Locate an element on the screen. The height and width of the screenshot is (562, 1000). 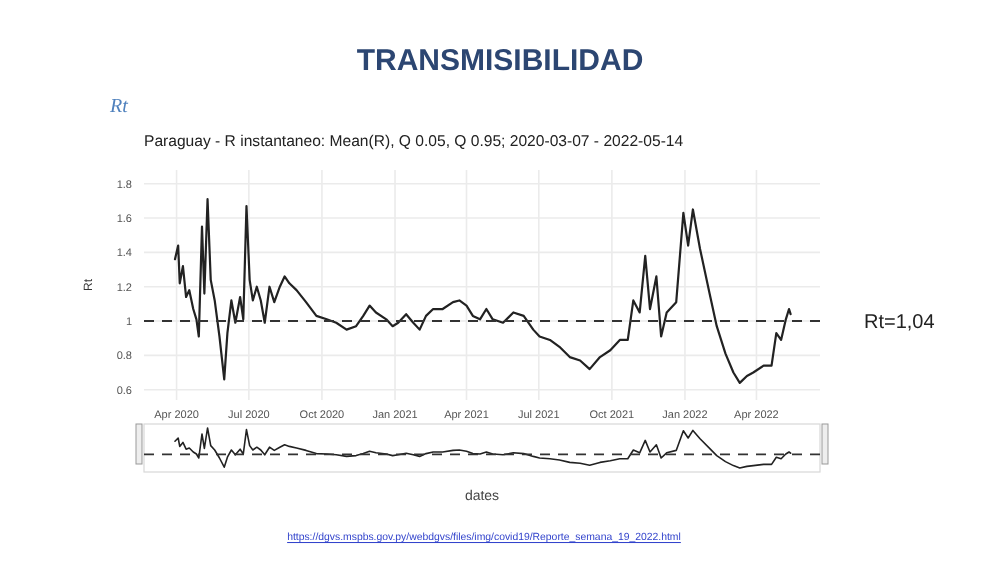
text: Rt=1,04 is located at coordinates (900, 323).